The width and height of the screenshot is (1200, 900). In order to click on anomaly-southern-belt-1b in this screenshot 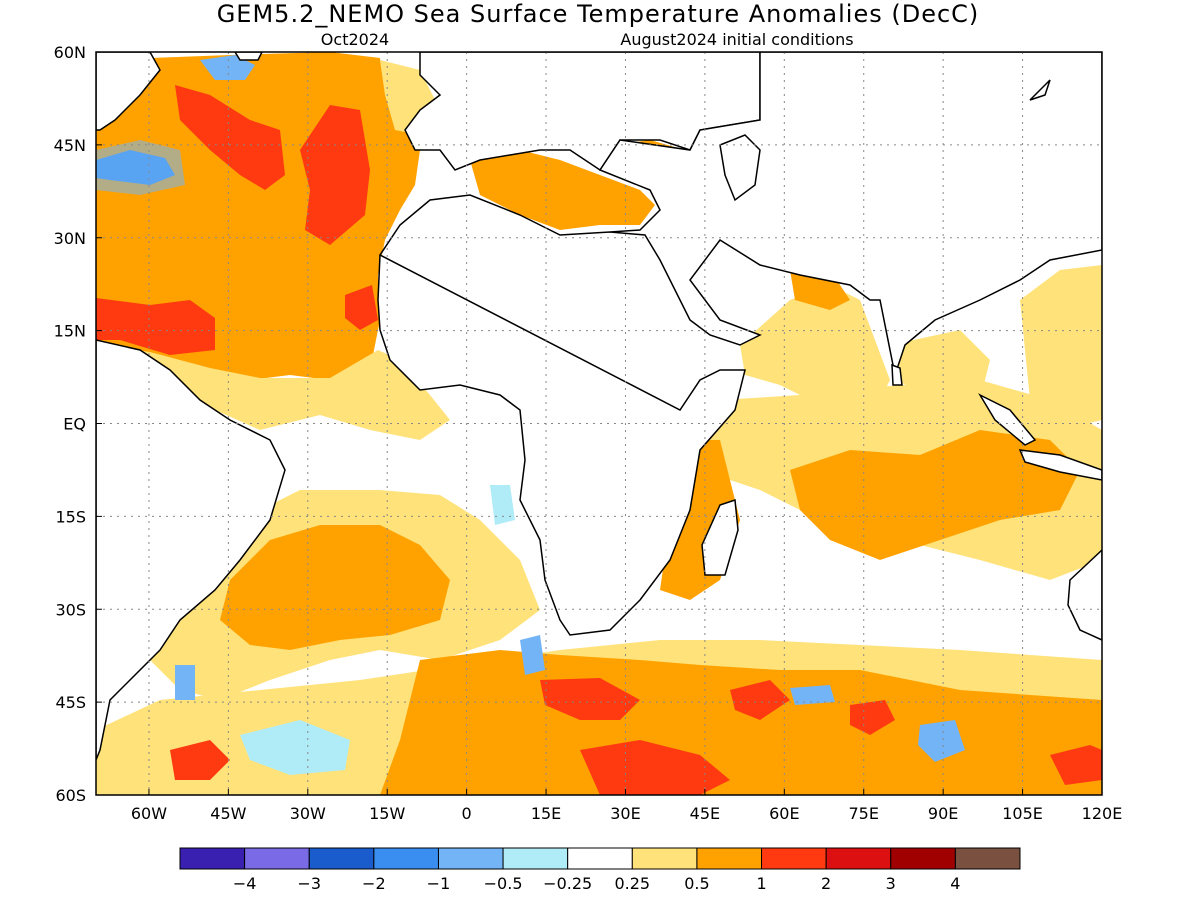, I will do `click(655, 767)`.